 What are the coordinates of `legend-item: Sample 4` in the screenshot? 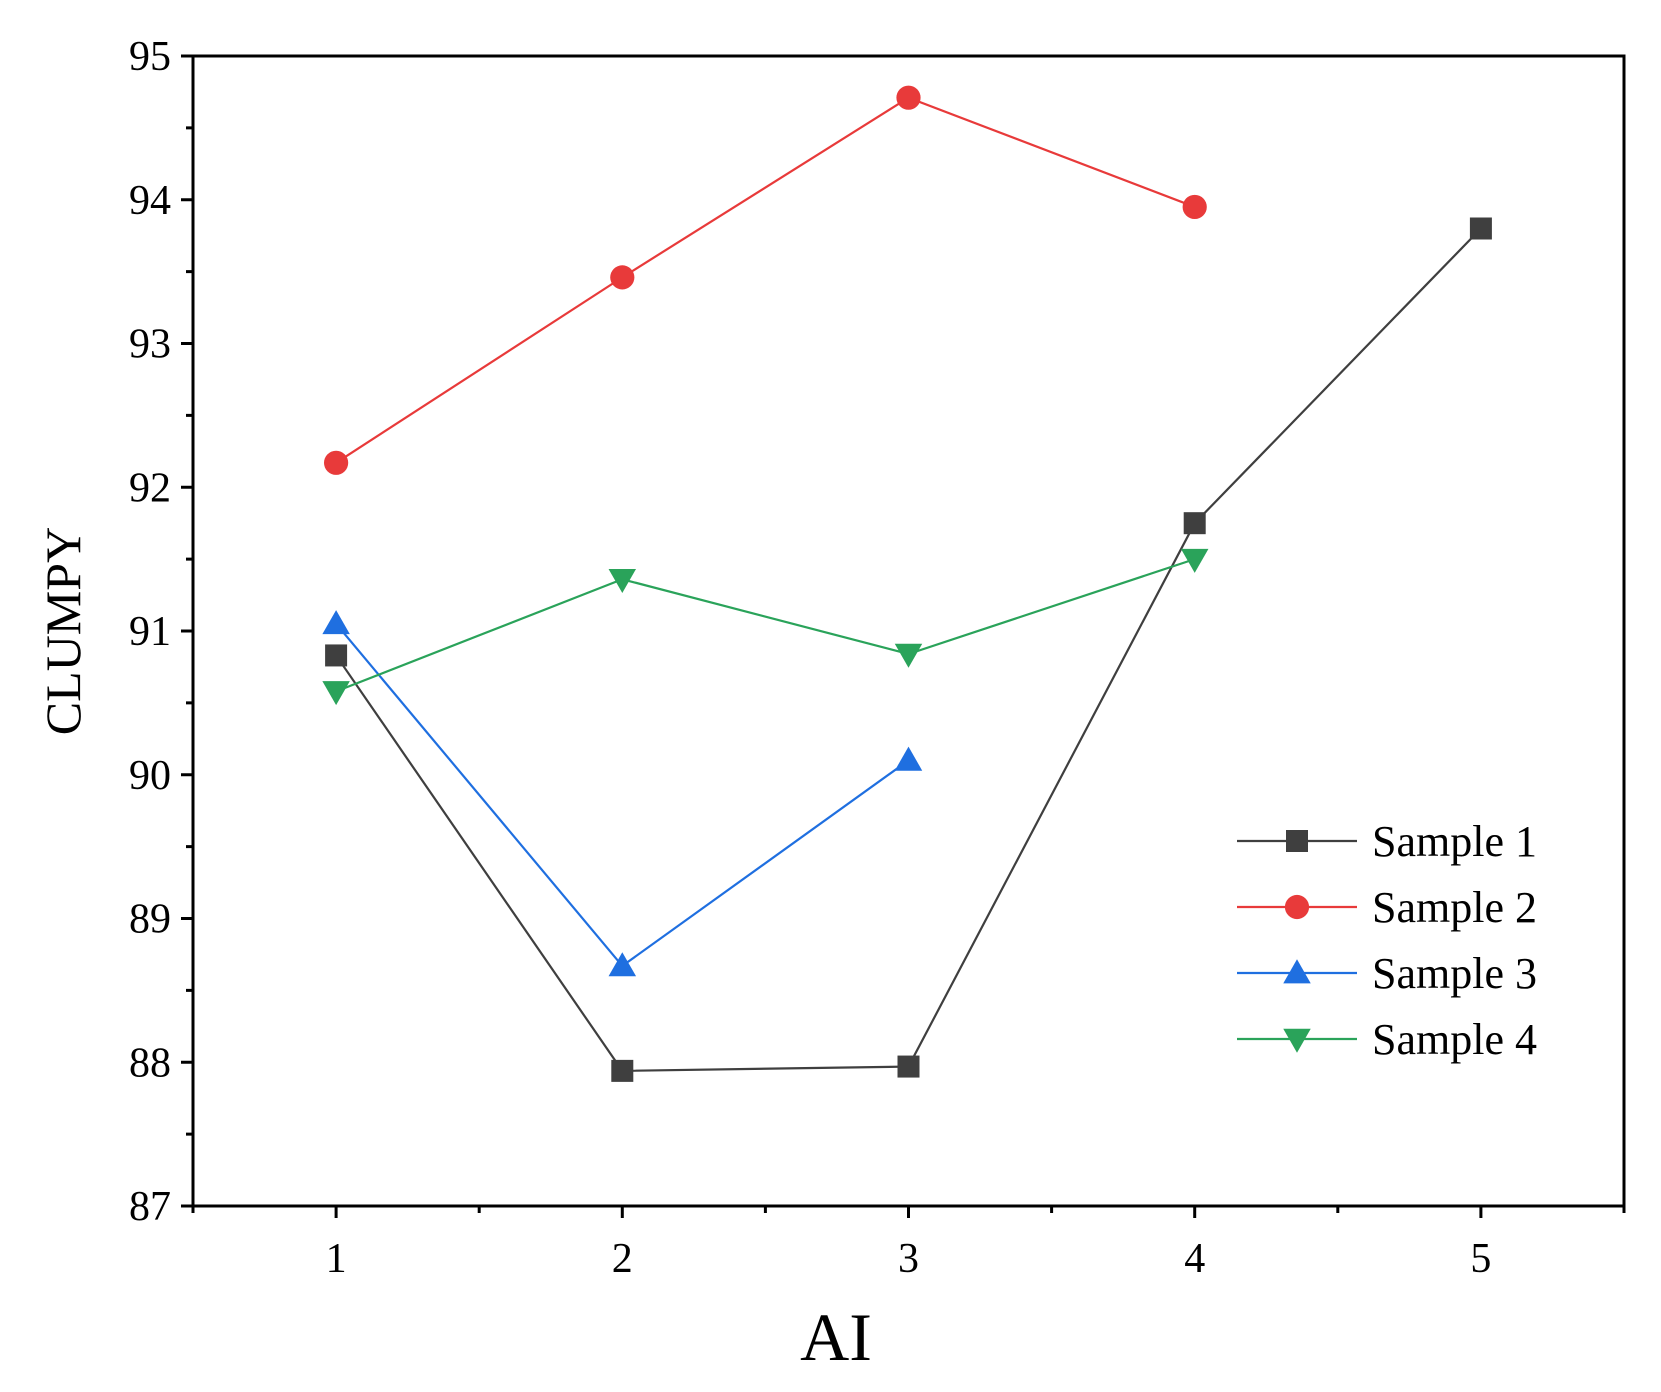 It's located at (1387, 1039).